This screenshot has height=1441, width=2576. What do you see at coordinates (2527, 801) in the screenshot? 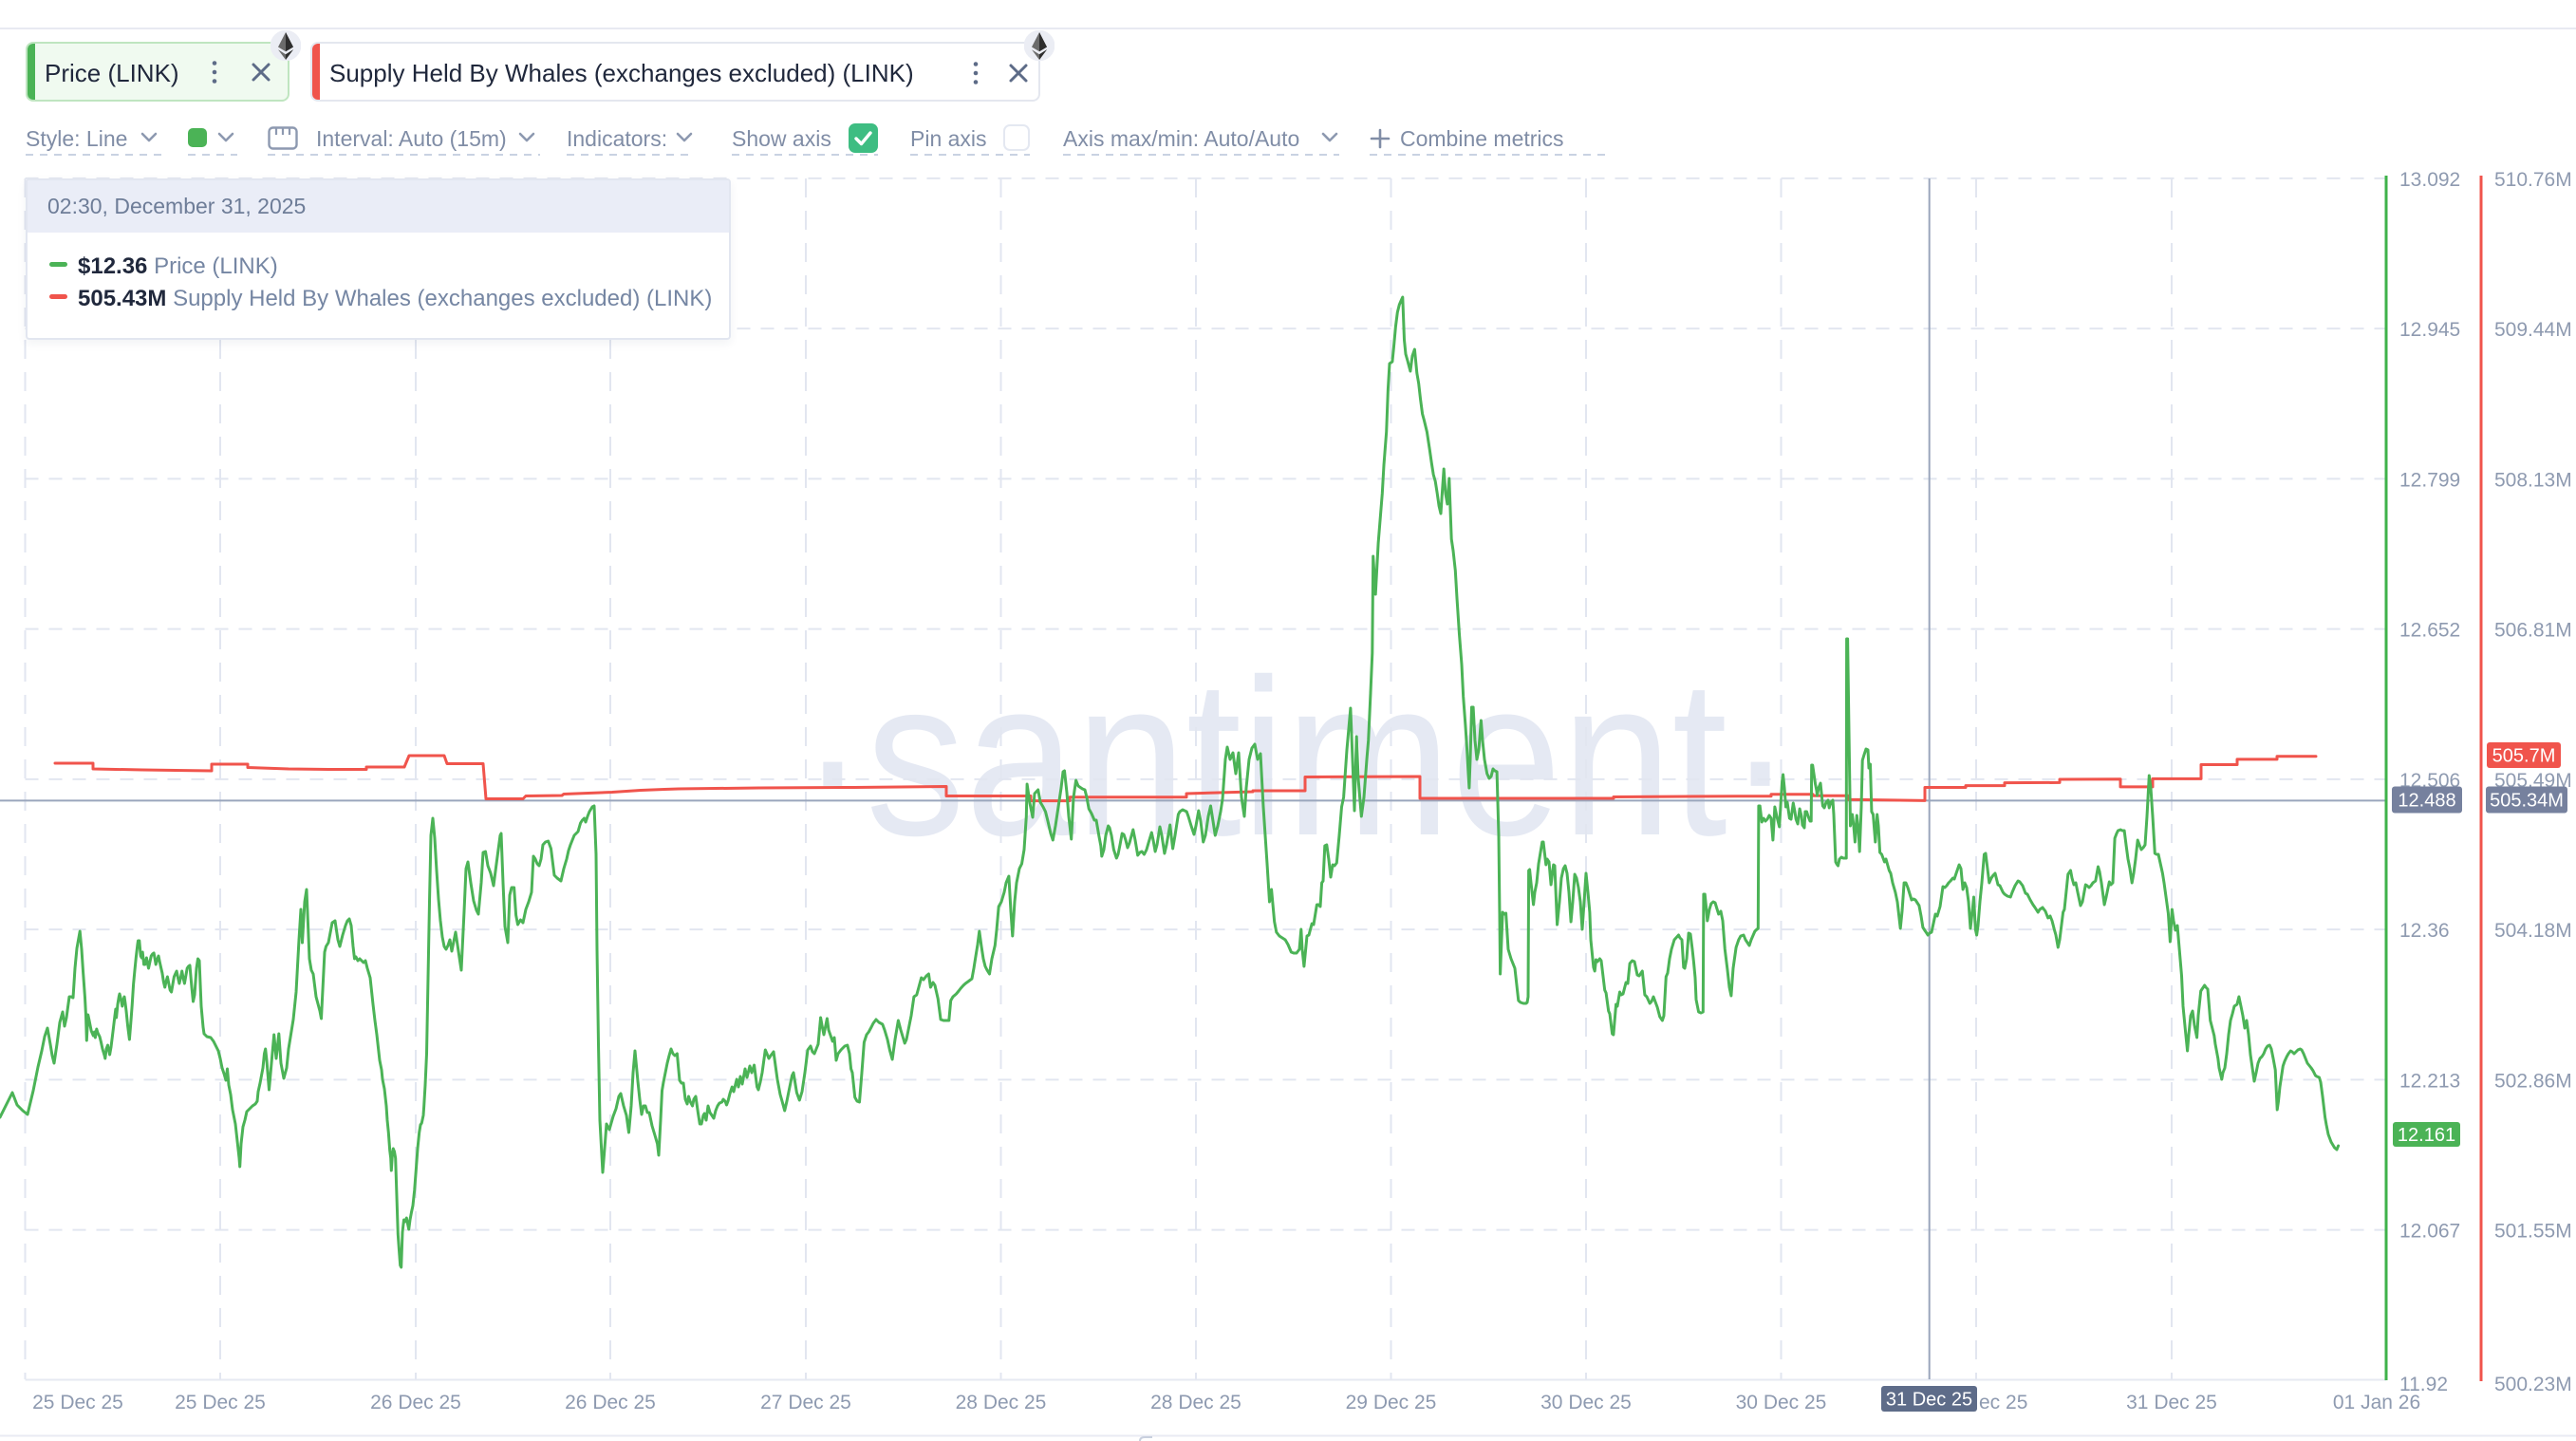
I see `svg-text: 505.34M` at bounding box center [2527, 801].